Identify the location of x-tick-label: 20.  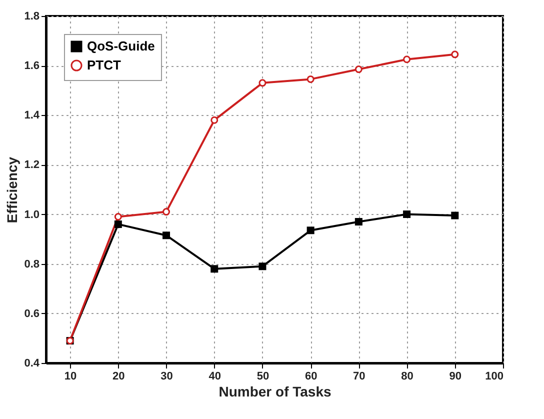
(118, 376).